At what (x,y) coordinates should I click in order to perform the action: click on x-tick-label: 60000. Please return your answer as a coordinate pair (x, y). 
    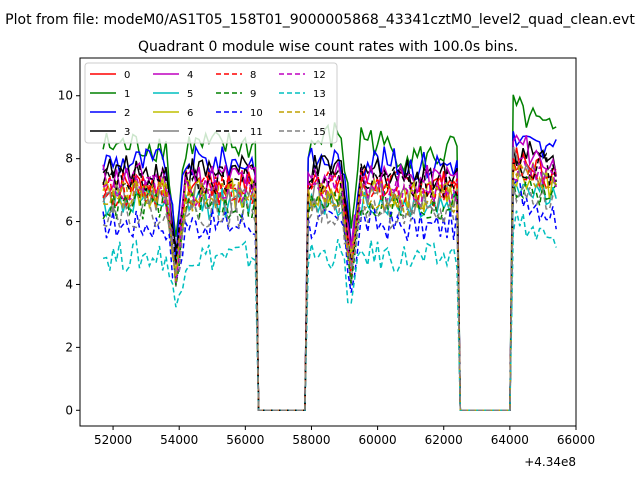
    Looking at the image, I should click on (378, 440).